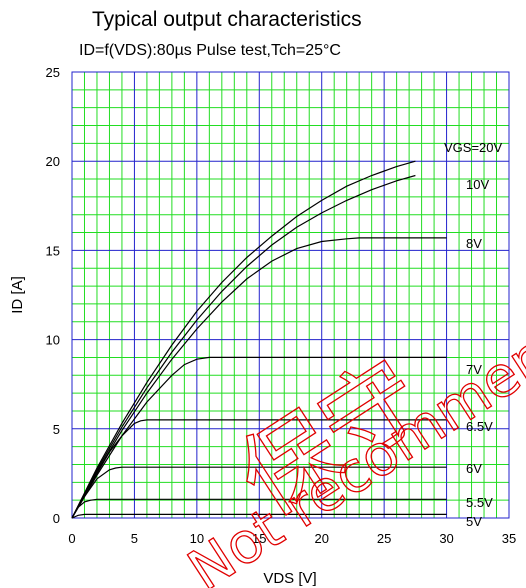 This screenshot has height=588, width=526. I want to click on curve-label: VGS=20V, so click(473, 147).